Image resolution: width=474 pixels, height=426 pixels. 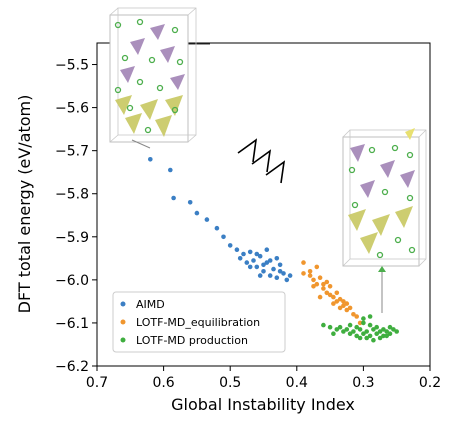 I want to click on y-tick-label: −5.5, so click(x=72, y=66).